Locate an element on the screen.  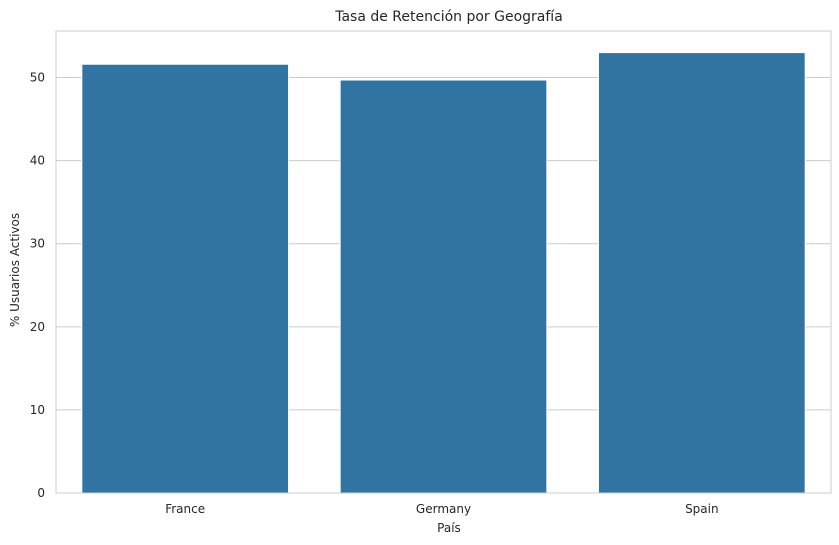
y-tick-labels: 0 10 20 30 40 50 is located at coordinates (37, 285).